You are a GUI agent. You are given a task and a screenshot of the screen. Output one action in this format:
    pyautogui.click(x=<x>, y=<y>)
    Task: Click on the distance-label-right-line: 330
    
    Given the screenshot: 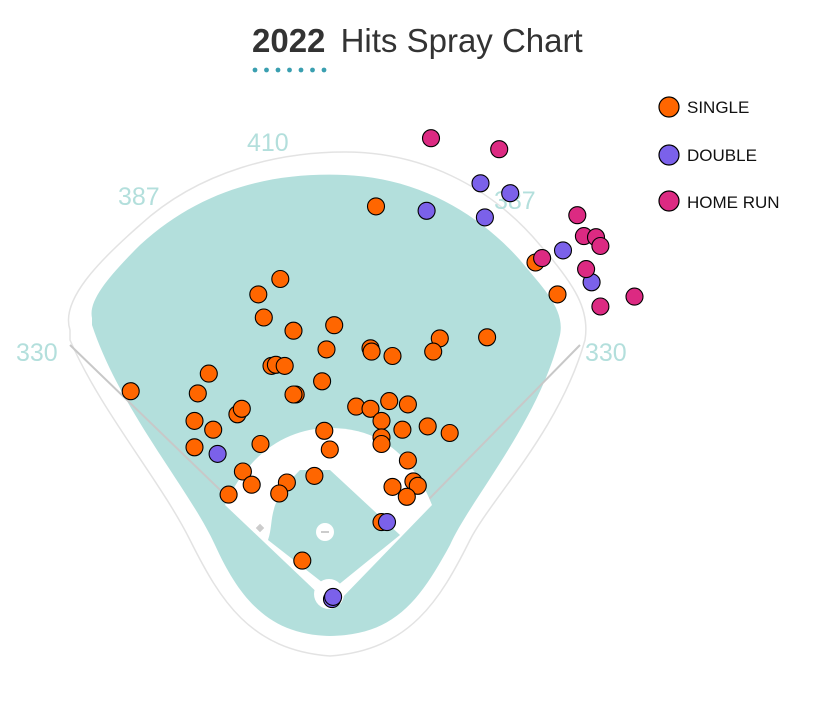 What is the action you would take?
    pyautogui.click(x=606, y=353)
    